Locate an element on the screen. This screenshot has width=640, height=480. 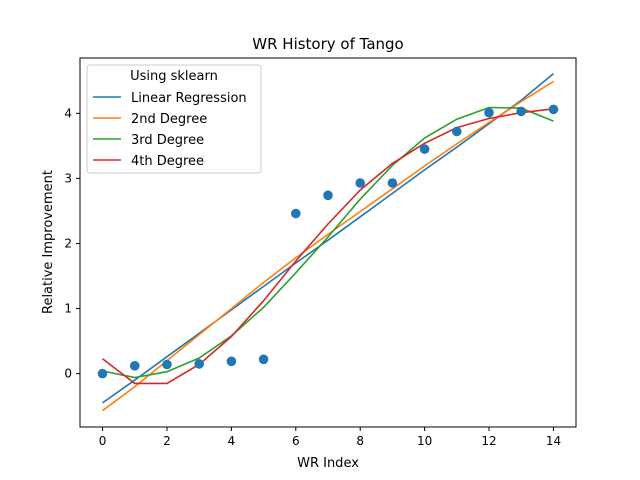
x-tick-label: 8 is located at coordinates (360, 441).